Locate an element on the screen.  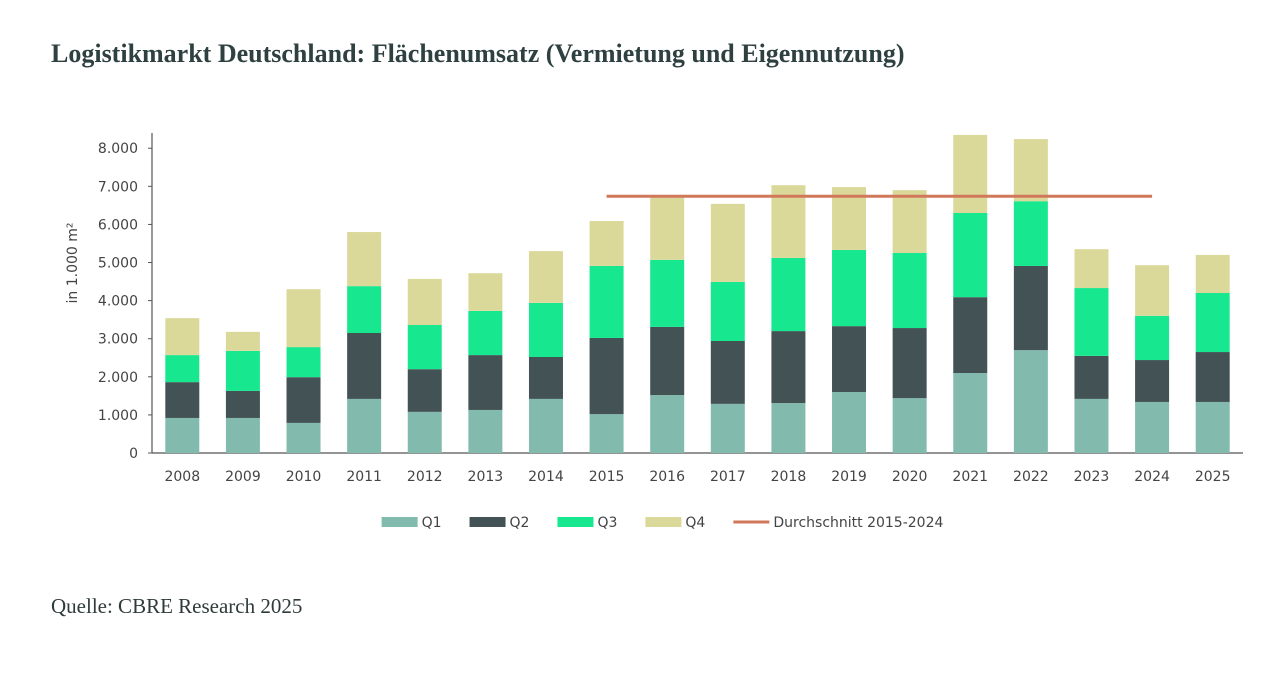
y-tick-label: 5.000 is located at coordinates (118, 264).